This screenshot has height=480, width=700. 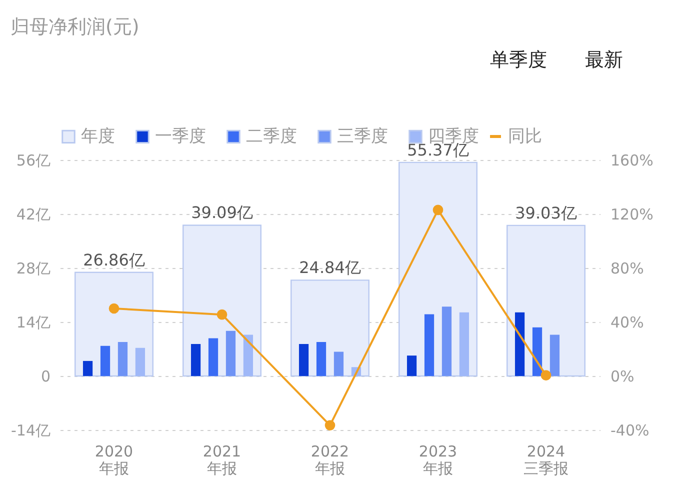 What do you see at coordinates (222, 460) in the screenshot?
I see `x-tick-label: 2021 年报` at bounding box center [222, 460].